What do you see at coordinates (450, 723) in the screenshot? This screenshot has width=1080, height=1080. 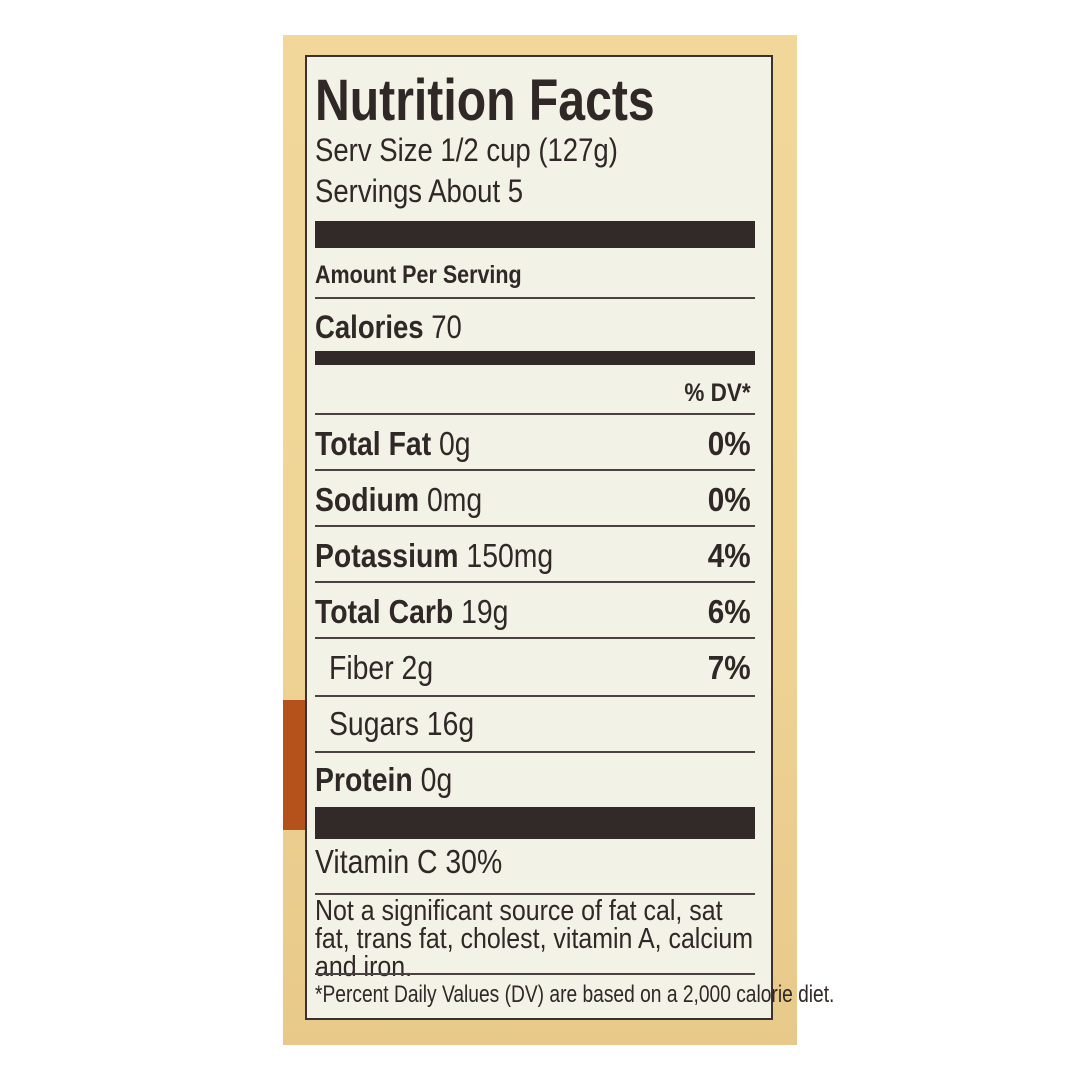 I see `nutrient-amount: 16g` at bounding box center [450, 723].